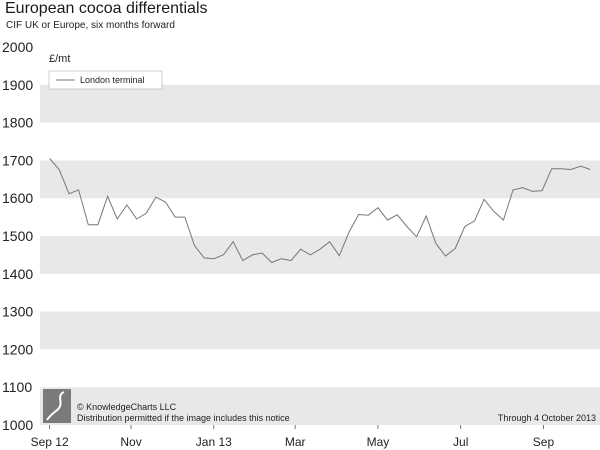 The height and width of the screenshot is (450, 600). I want to click on y-tick-label: 2000, so click(17, 47).